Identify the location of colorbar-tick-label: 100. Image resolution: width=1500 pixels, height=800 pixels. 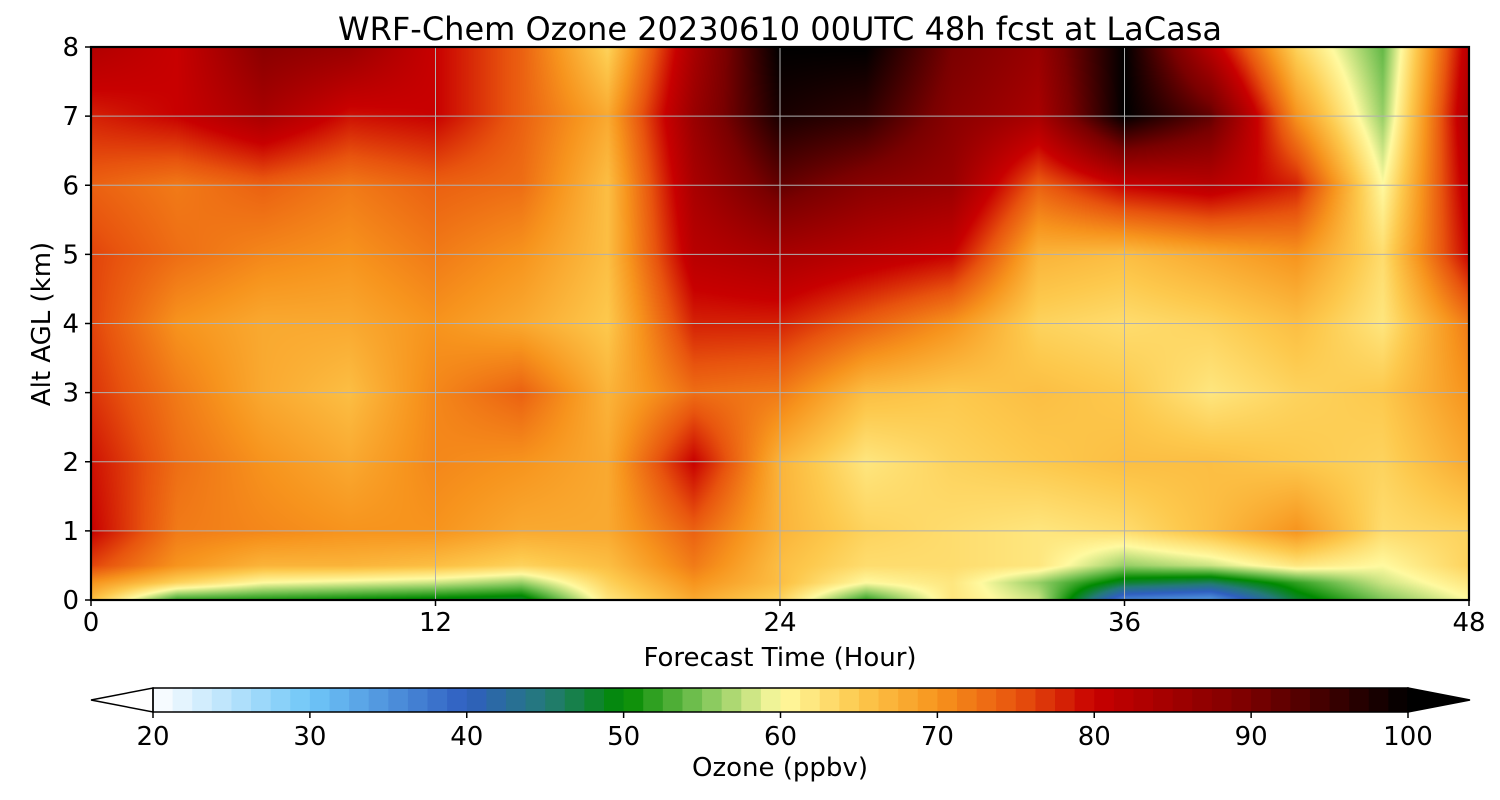
(1408, 737).